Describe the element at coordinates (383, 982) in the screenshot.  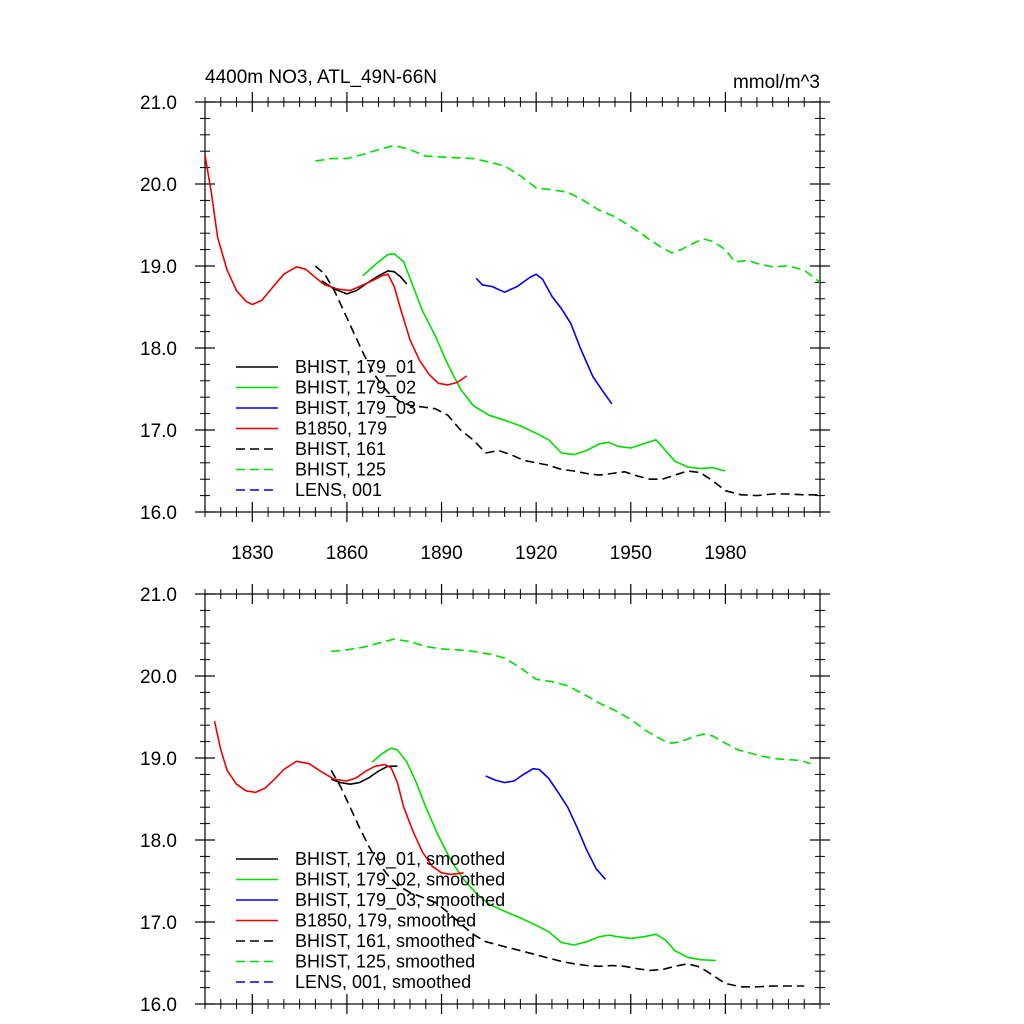
I see `legend-label: LENS, 001, smoothed` at that location.